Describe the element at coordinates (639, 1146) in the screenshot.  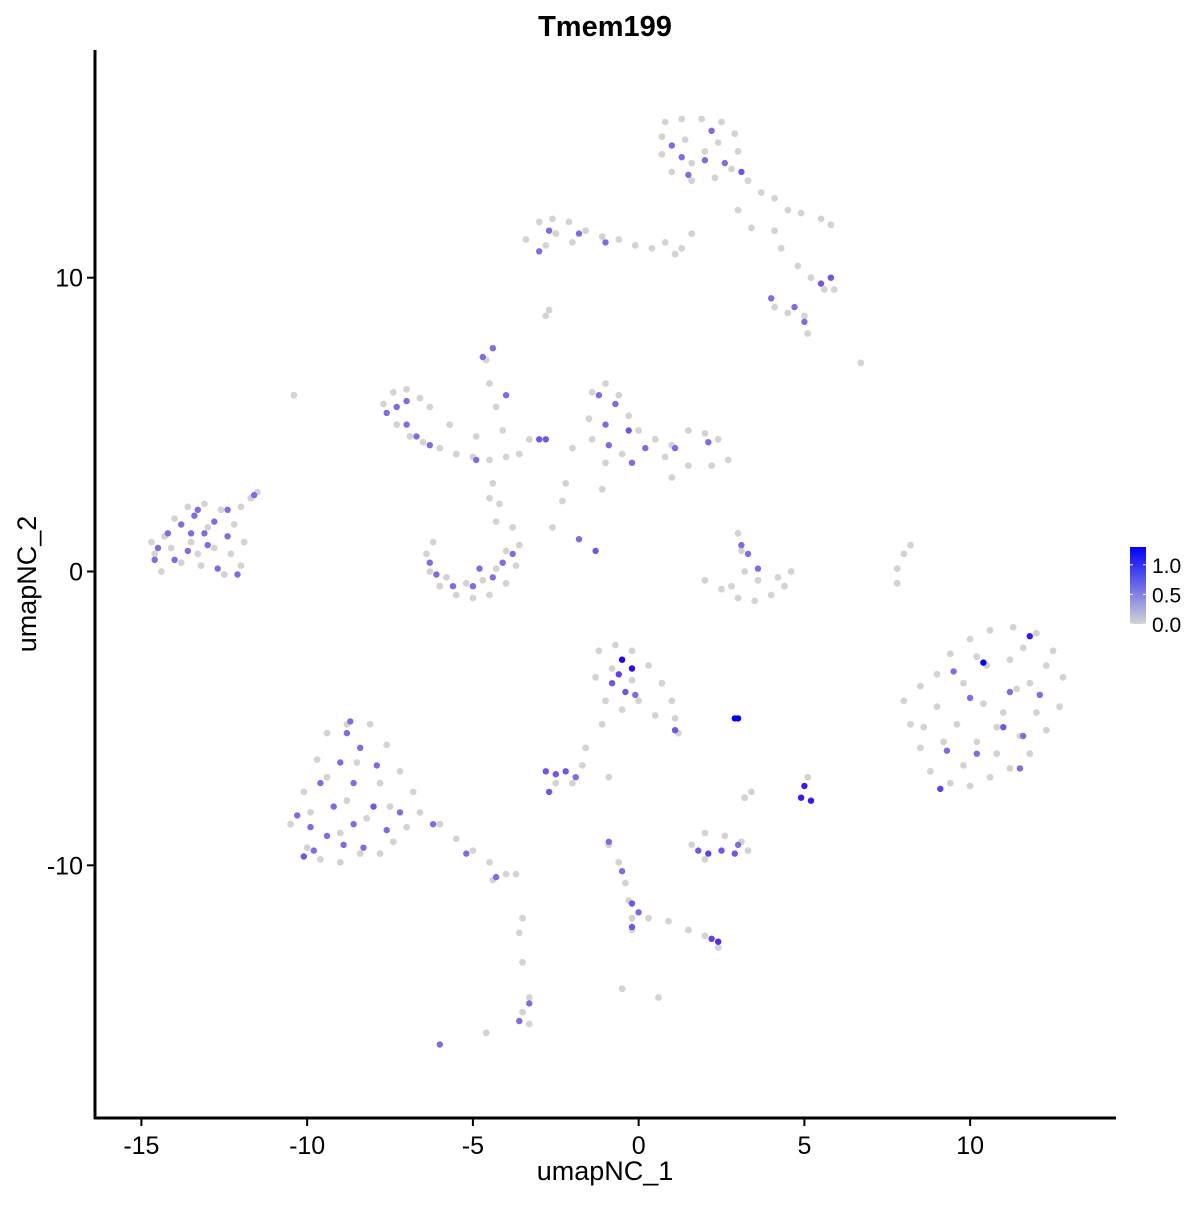
I see `x-tick-label: 0` at that location.